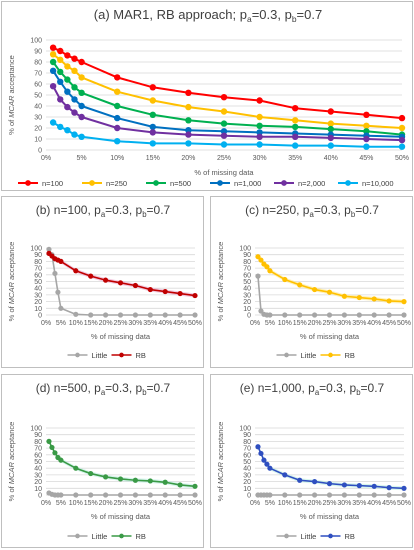  Describe the element at coordinates (180, 503) in the screenshot. I see `x-tick-label: 45%` at that location.